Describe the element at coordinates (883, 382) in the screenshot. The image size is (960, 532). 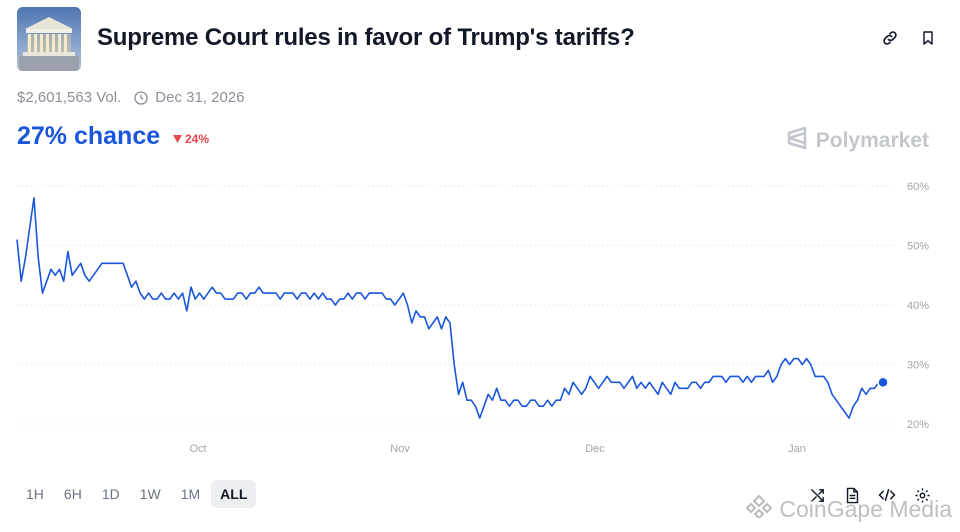
I see `current-point` at that location.